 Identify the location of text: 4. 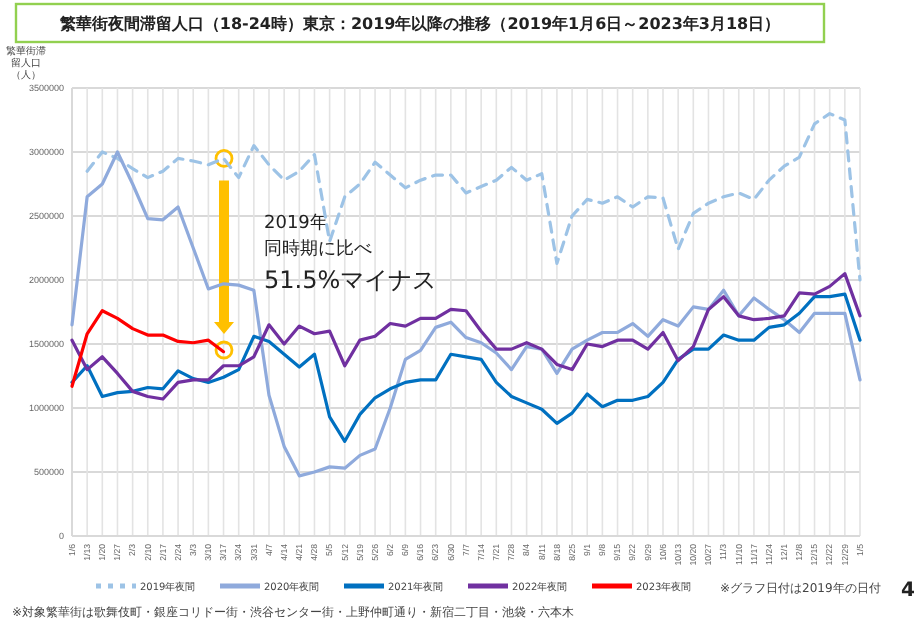
(908, 591).